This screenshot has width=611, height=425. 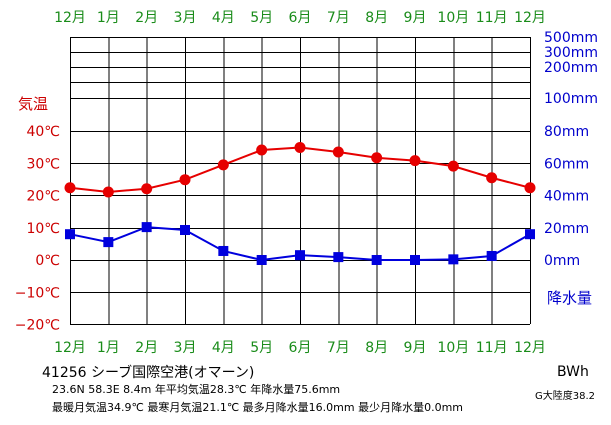 What do you see at coordinates (261, 348) in the screenshot?
I see `month-label-bottom: 5月` at bounding box center [261, 348].